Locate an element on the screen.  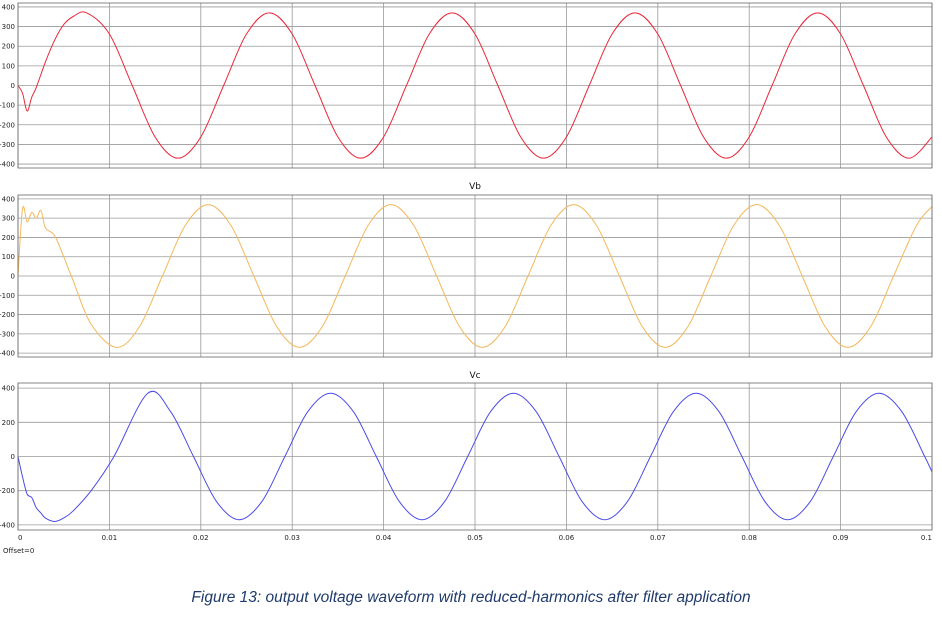
x-tick-label: 0.02 is located at coordinates (201, 538).